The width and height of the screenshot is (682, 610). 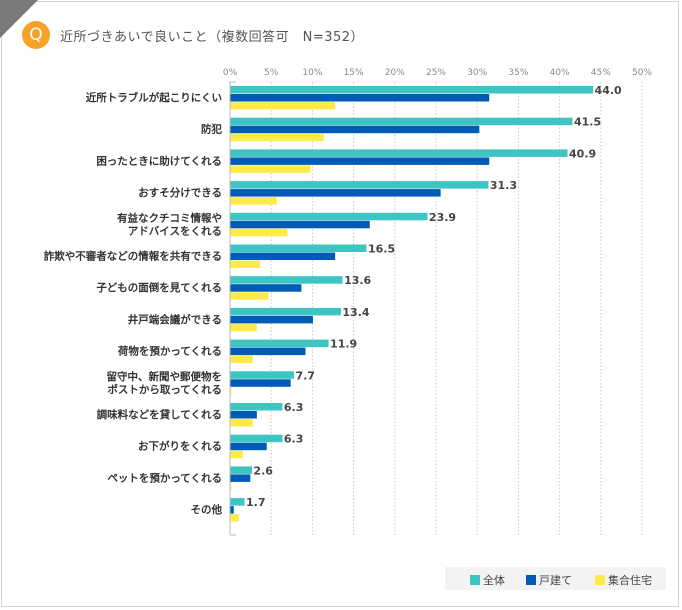 What do you see at coordinates (381, 249) in the screenshot?
I see `data-label: 16.5` at bounding box center [381, 249].